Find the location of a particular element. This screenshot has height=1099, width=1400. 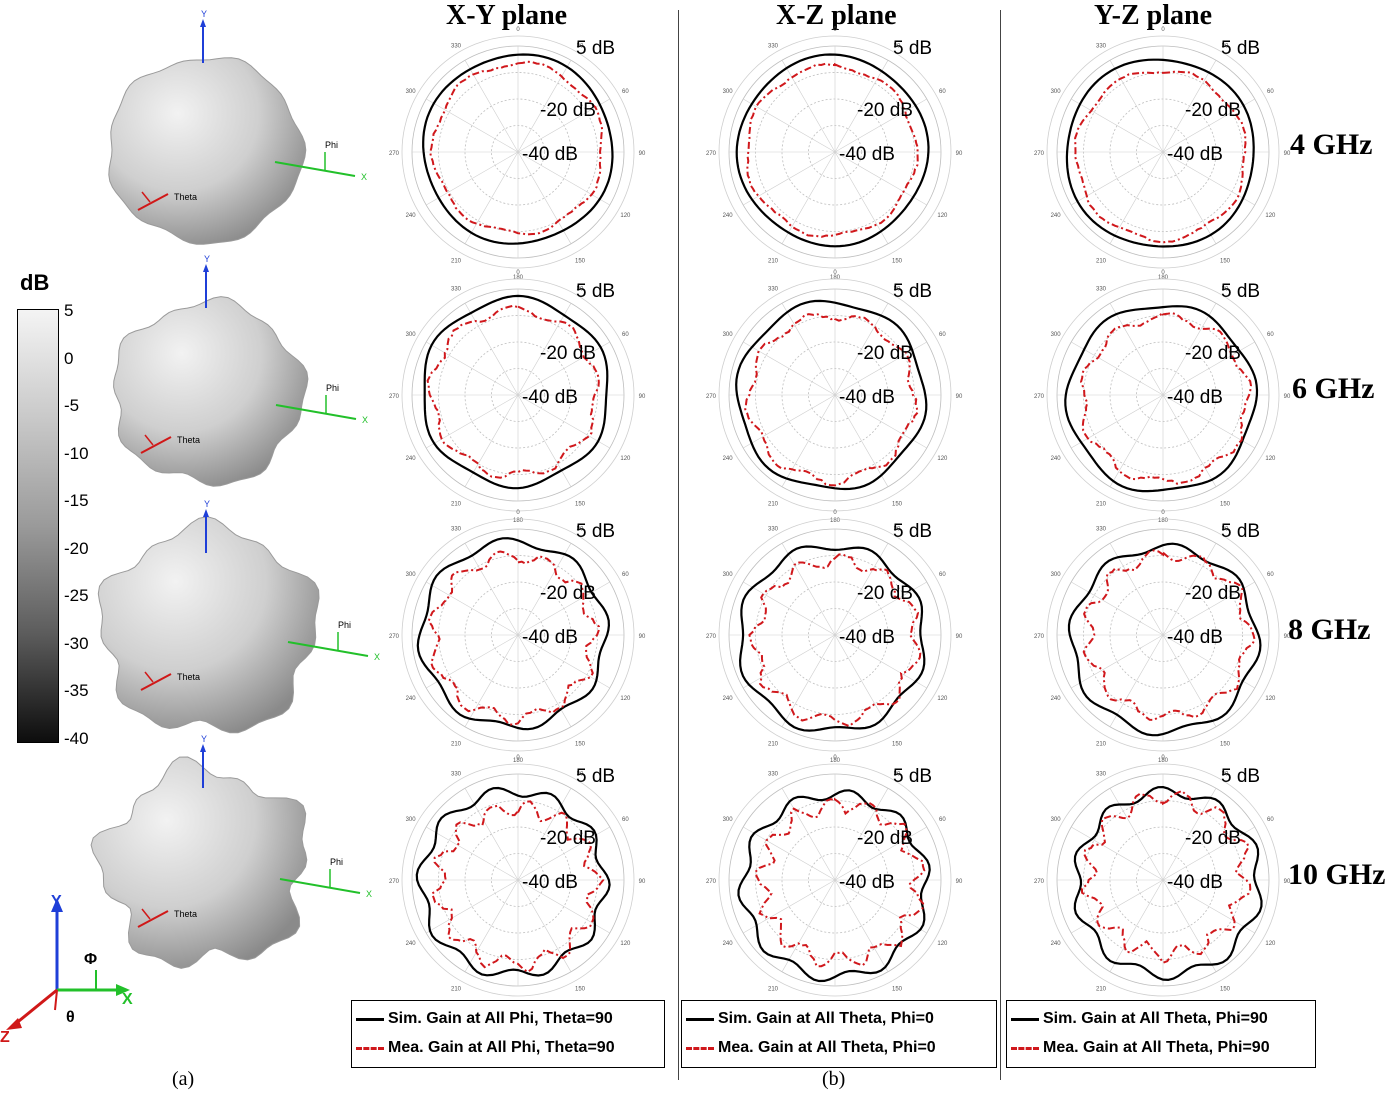

colorbar-tick: 5 is located at coordinates (69, 310).